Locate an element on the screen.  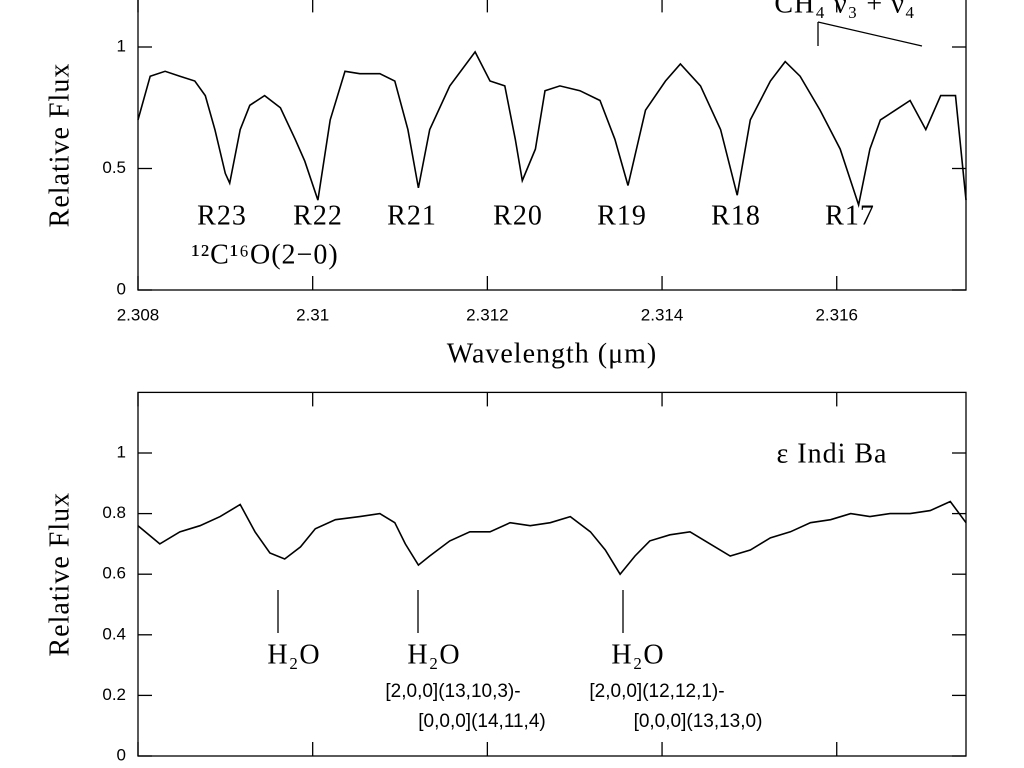
annotation: ¹²C¹⁶O(2−0) is located at coordinates (264, 254).